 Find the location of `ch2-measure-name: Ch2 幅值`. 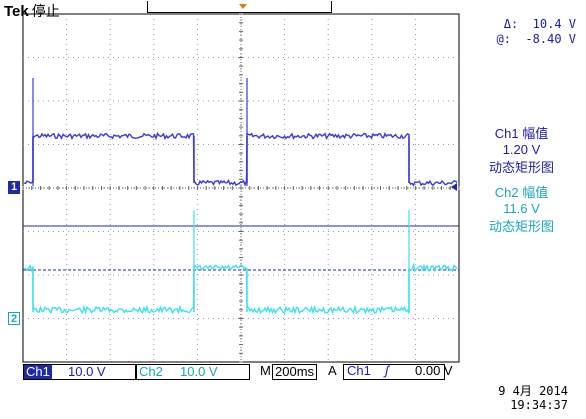

ch2-measure-name: Ch2 幅值 is located at coordinates (521, 192).